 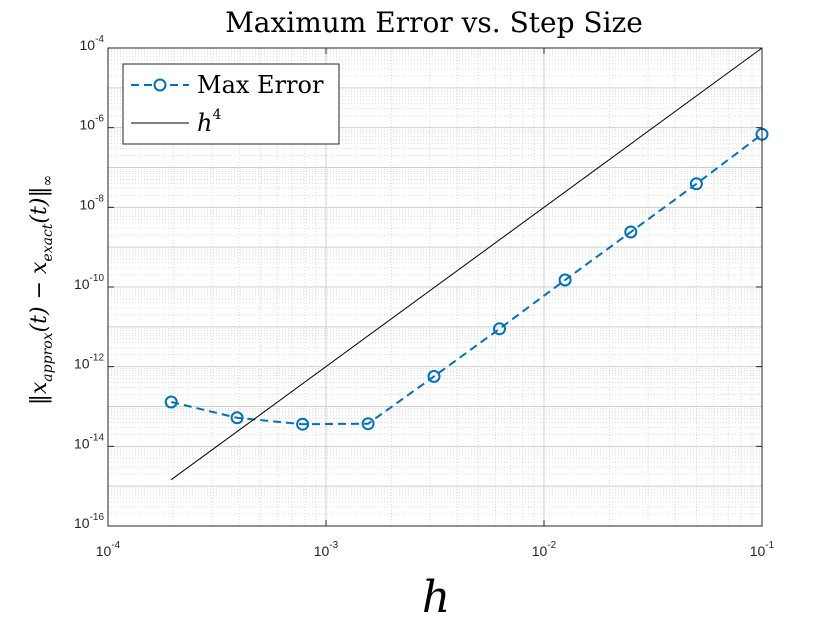 I want to click on y-tick-label: 10⁻¹⁰, so click(x=89, y=282).